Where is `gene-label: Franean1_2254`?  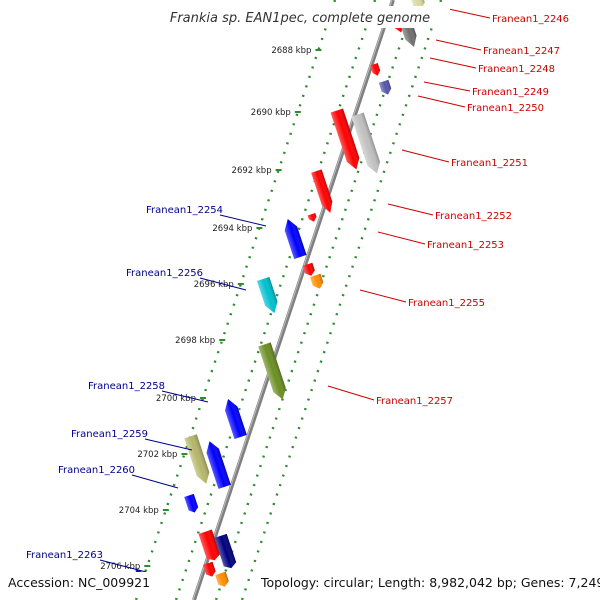
gene-label: Franean1_2254 is located at coordinates (184, 210).